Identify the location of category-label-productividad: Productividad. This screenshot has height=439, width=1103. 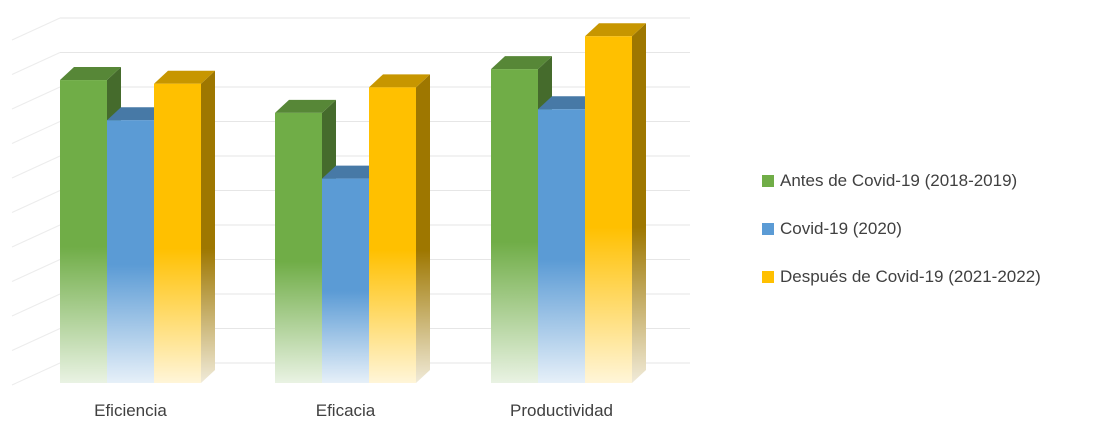
(561, 410).